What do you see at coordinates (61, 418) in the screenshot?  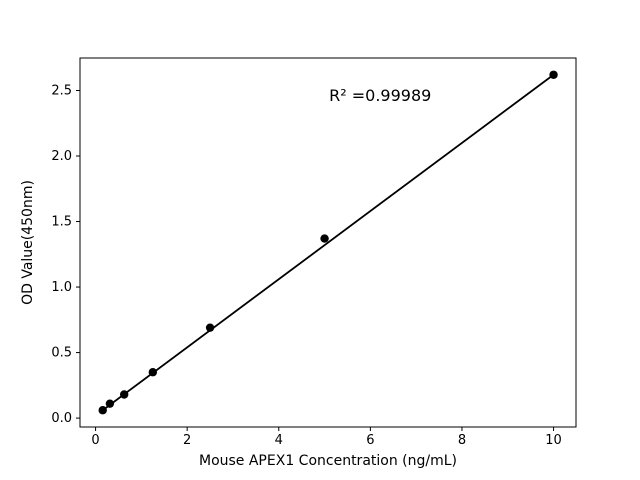 I see `y-tick-label: 0.0` at bounding box center [61, 418].